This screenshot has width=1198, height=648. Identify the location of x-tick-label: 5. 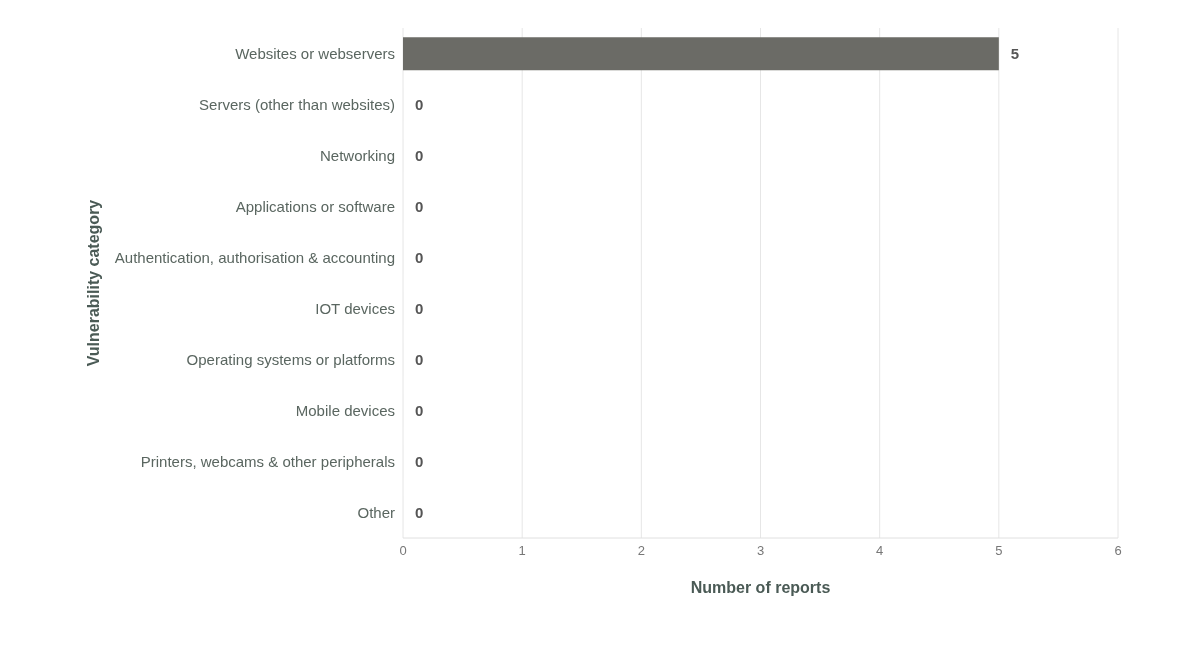
(999, 551).